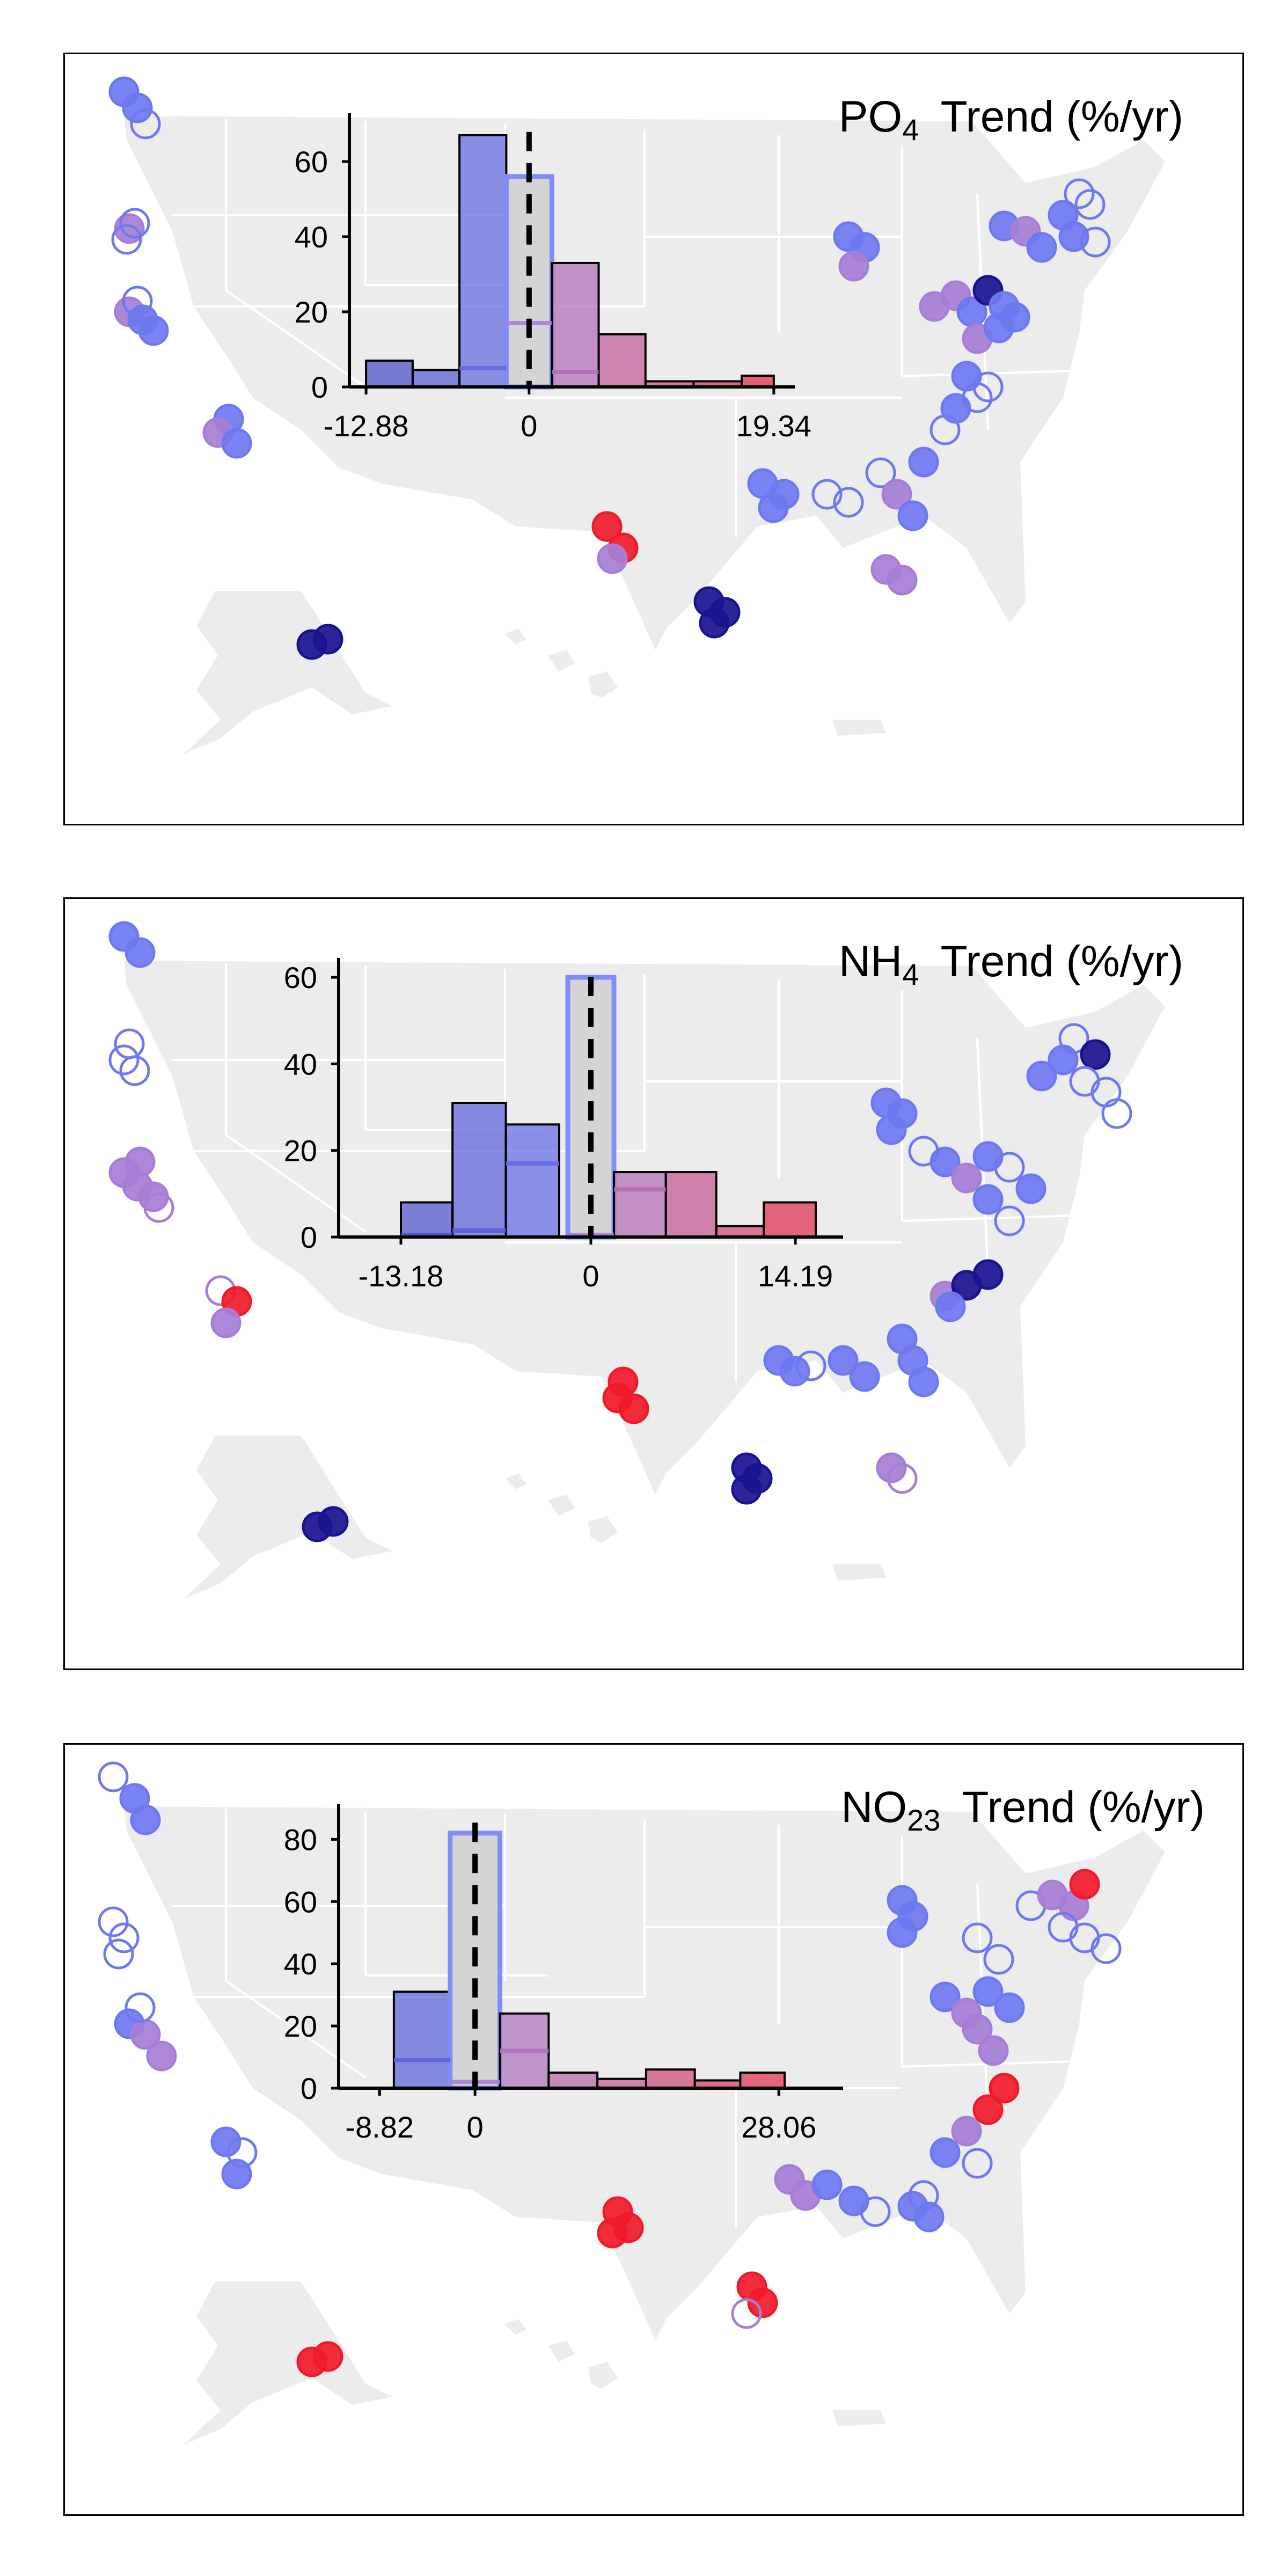 The width and height of the screenshot is (1288, 2576). What do you see at coordinates (1011, 119) in the screenshot?
I see `title-po4: PO4 Trend (%/yr)` at bounding box center [1011, 119].